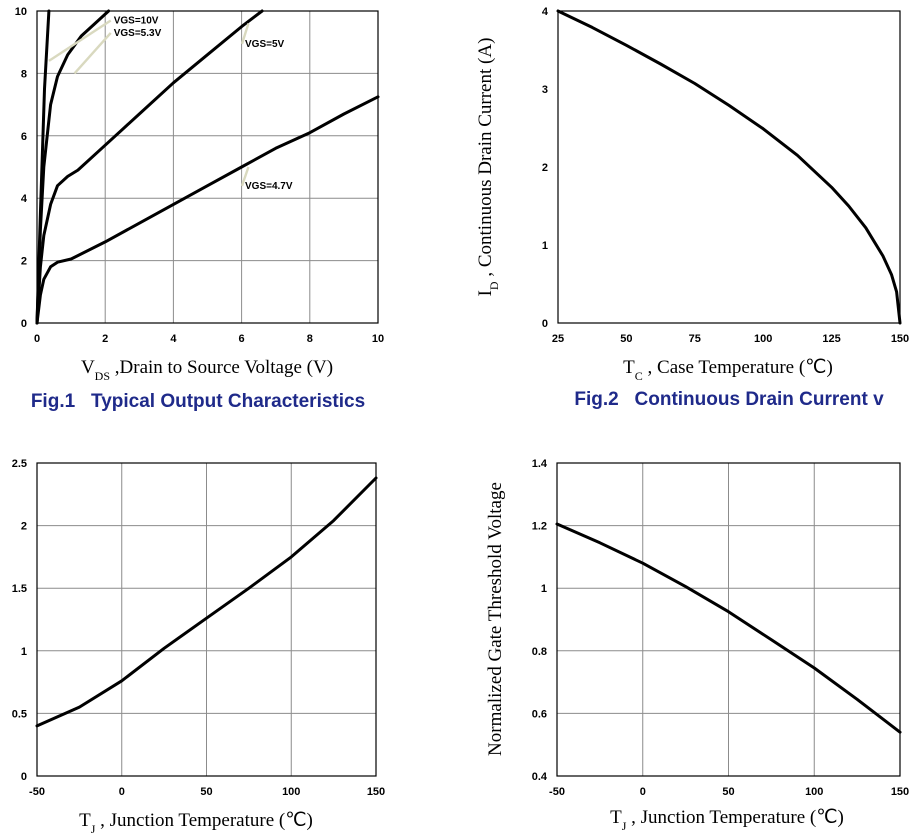  Describe the element at coordinates (24, 777) in the screenshot. I see `fig3-ytick-label: 0` at that location.